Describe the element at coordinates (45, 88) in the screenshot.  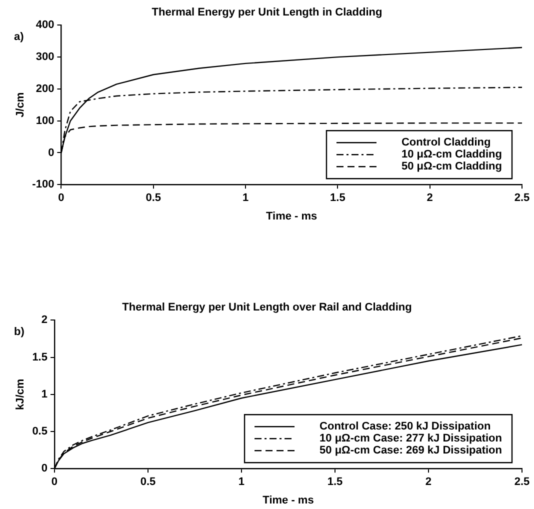
I see `y-tick-label: 200` at that location.